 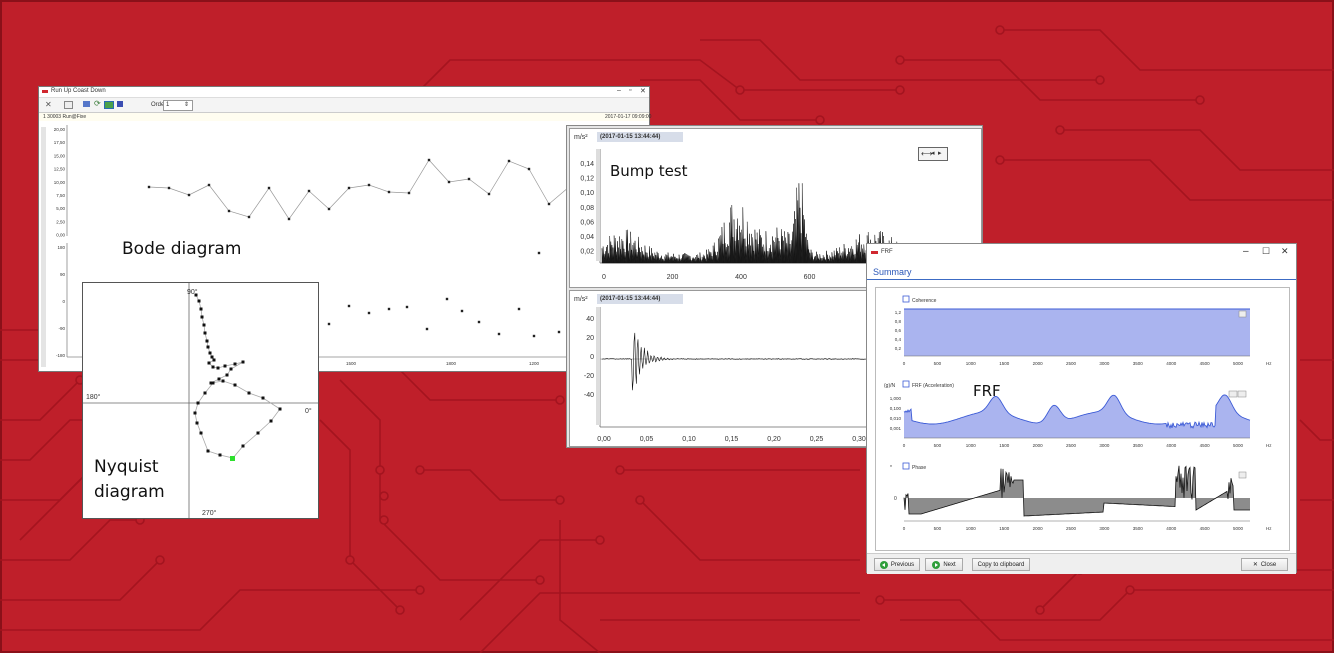 I want to click on summary-label: Summary, so click(x=892, y=272).